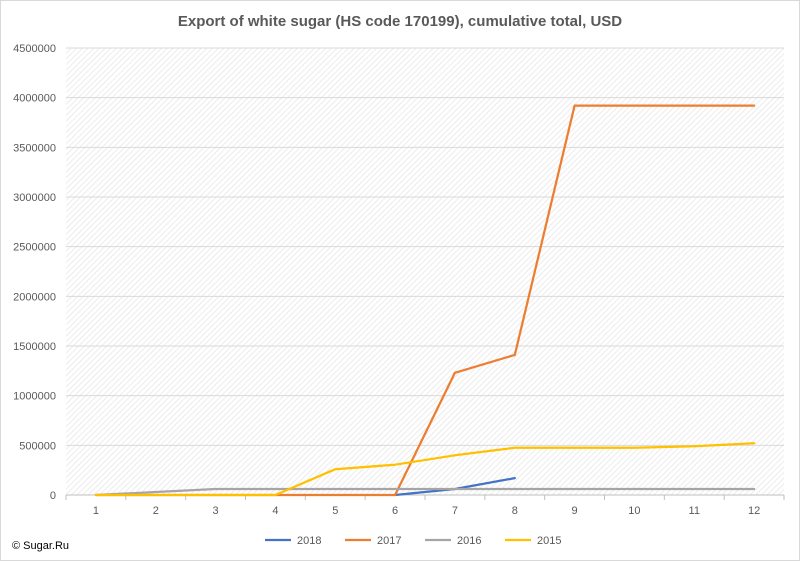 The height and width of the screenshot is (561, 800). Describe the element at coordinates (34, 99) in the screenshot. I see `y-tick-label: 4000000` at that location.